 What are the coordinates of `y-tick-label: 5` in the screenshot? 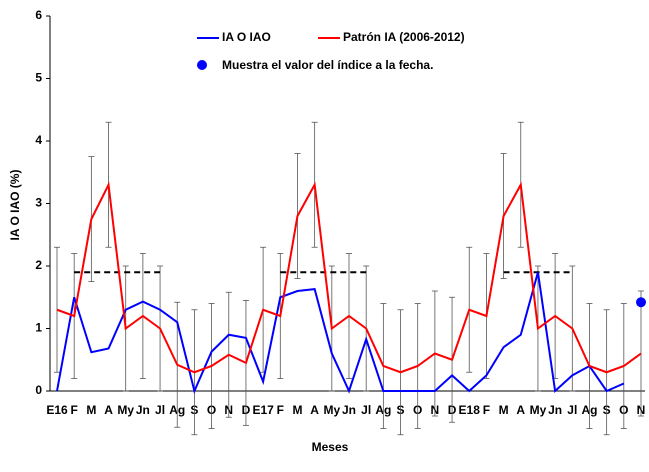 It's located at (38, 78).